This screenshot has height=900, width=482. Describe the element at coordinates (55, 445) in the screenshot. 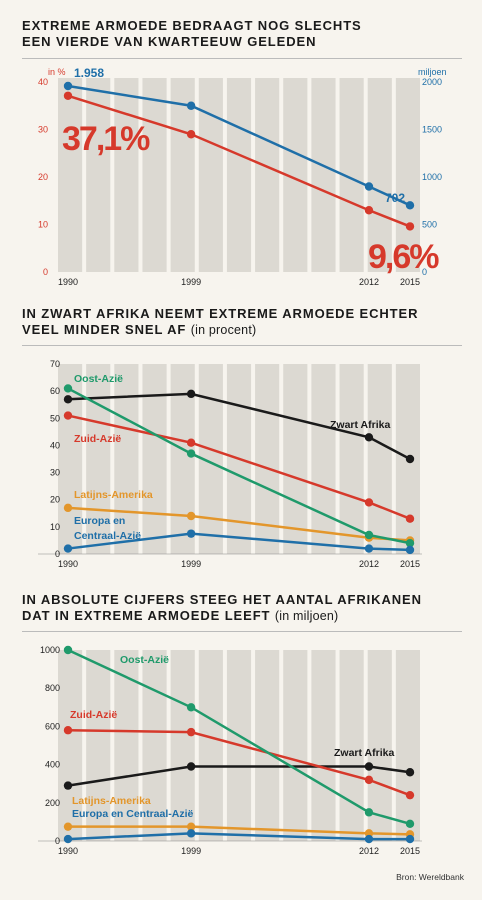

I see `y-tick-40: 40` at that location.